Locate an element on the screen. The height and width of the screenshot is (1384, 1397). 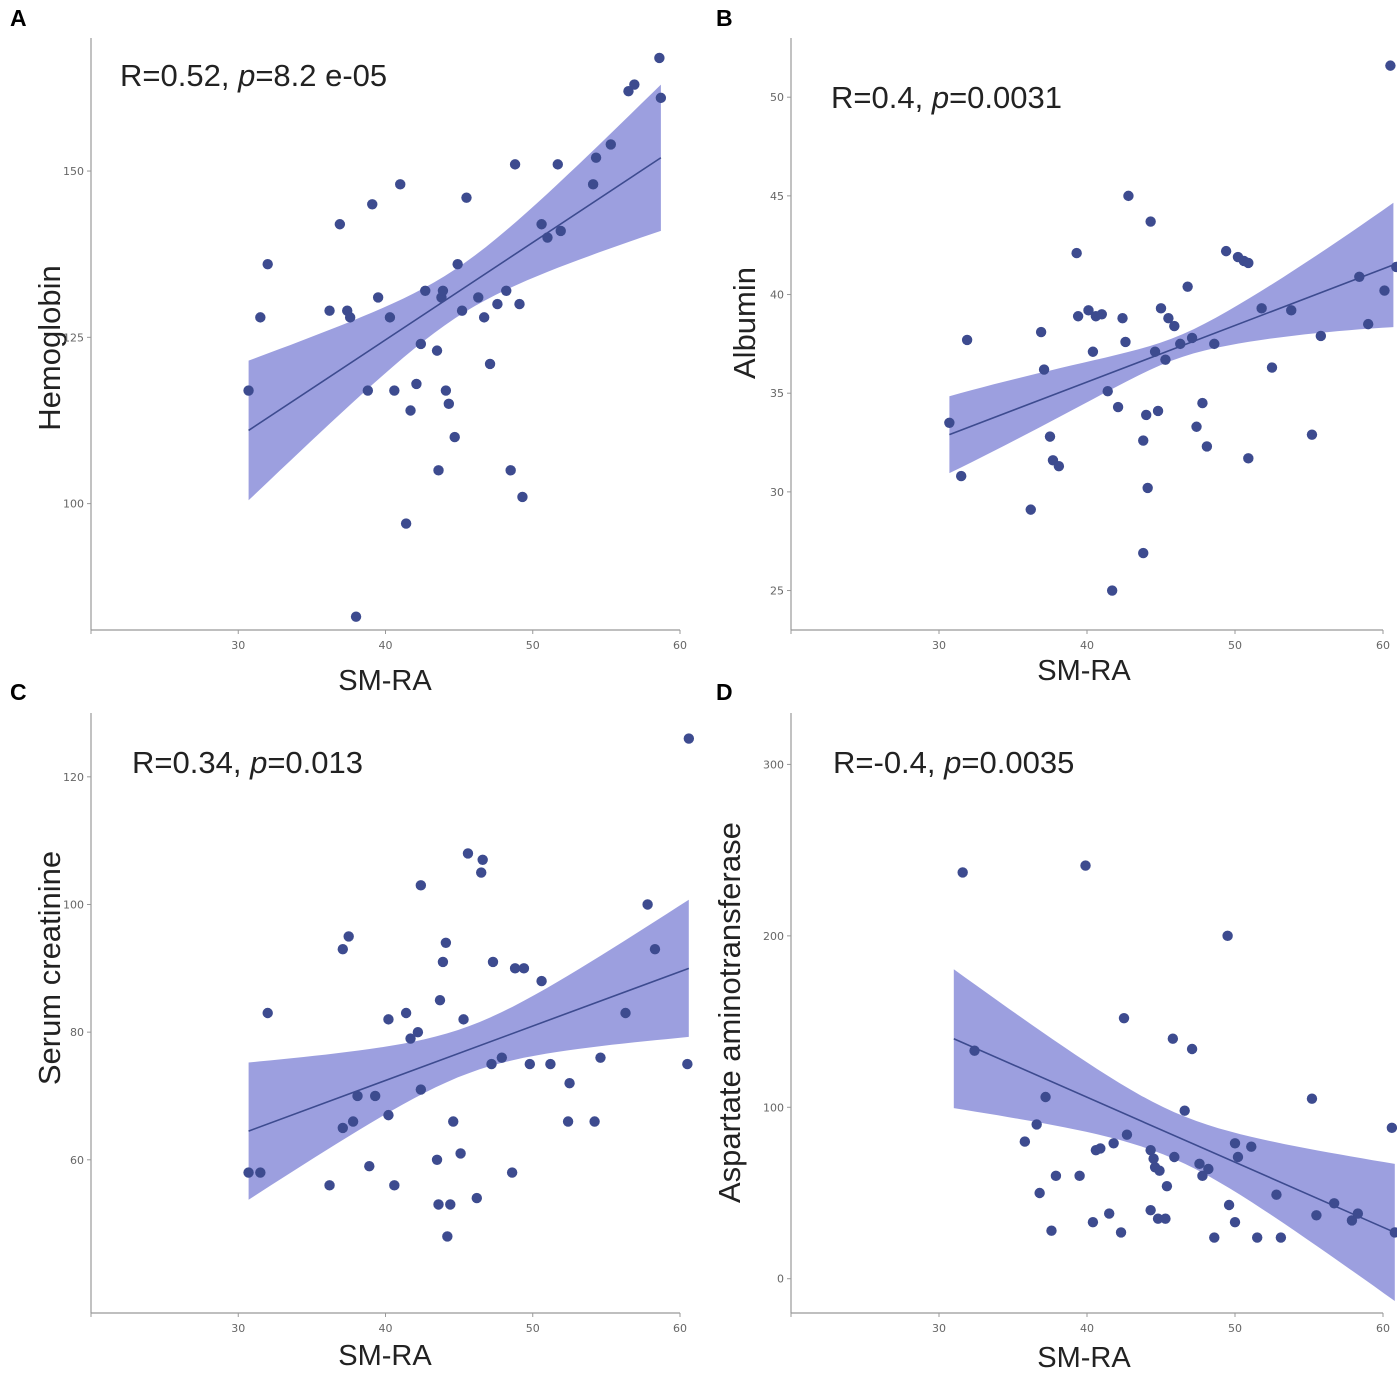
x-tick-label-d: 40 is located at coordinates (1087, 1328).